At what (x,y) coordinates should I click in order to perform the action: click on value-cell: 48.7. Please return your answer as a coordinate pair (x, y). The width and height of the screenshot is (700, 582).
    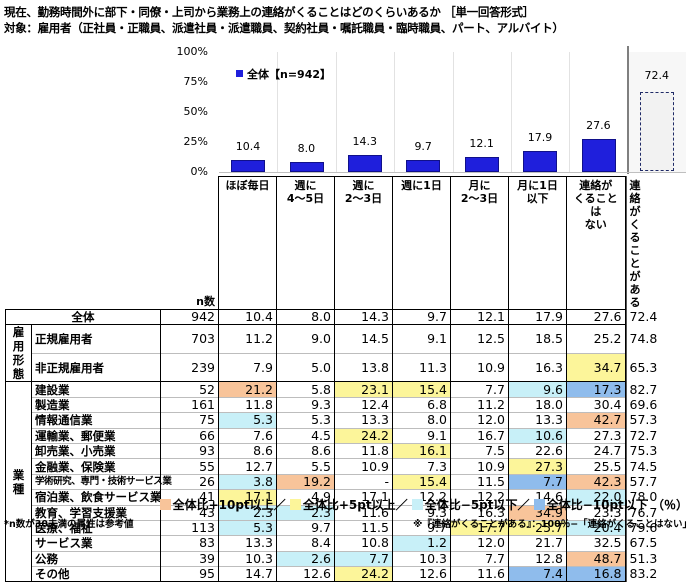
    Looking at the image, I should click on (596, 558).